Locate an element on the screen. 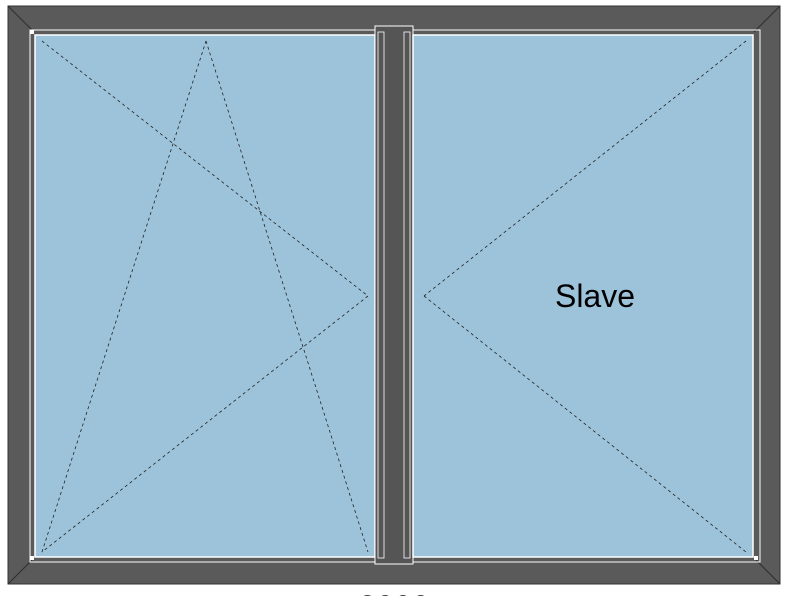  mullion-body is located at coordinates (394, 295).